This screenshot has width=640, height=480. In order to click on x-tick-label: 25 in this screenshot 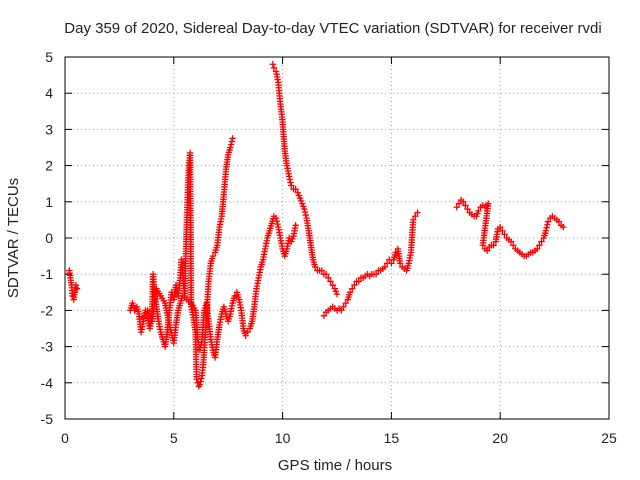, I will do `click(609, 438)`.